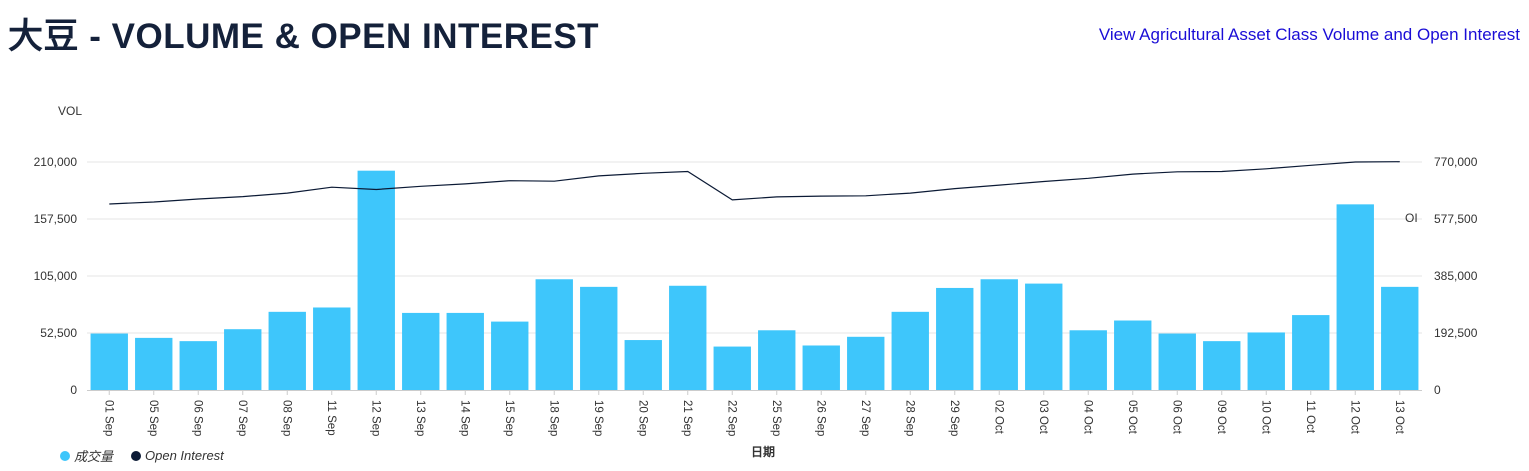 The height and width of the screenshot is (471, 1529). I want to click on x-tick-label: 06 Sep, so click(197, 418).